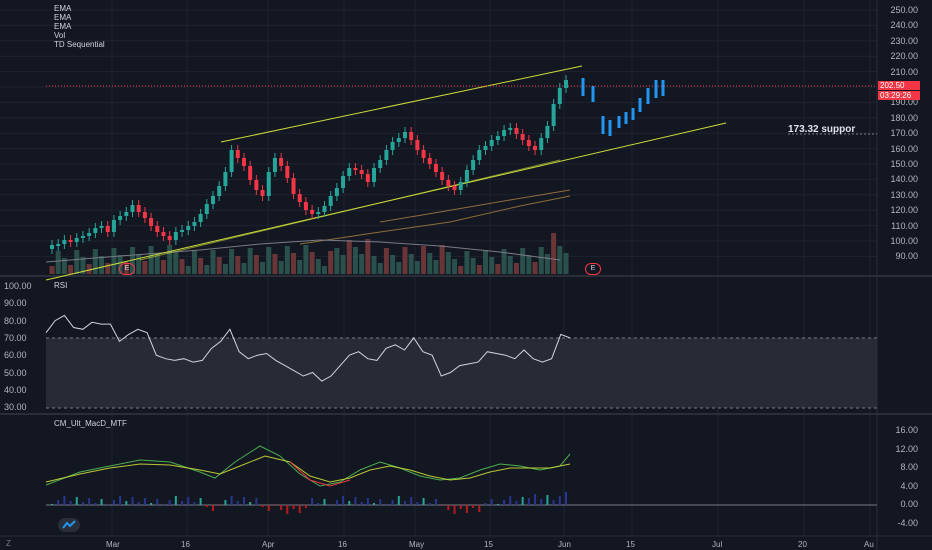 The image size is (932, 550). What do you see at coordinates (8, 543) in the screenshot?
I see `timezone-corner: Z` at bounding box center [8, 543].